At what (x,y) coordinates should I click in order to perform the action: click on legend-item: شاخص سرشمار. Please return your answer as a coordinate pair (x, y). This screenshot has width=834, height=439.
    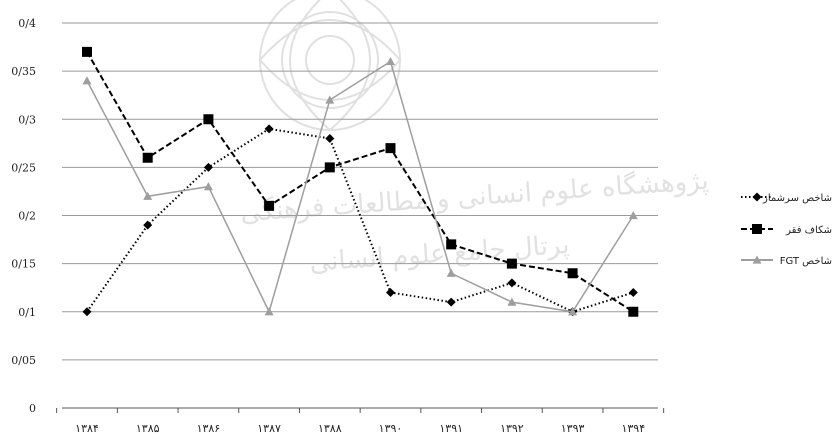
    Looking at the image, I should click on (786, 198).